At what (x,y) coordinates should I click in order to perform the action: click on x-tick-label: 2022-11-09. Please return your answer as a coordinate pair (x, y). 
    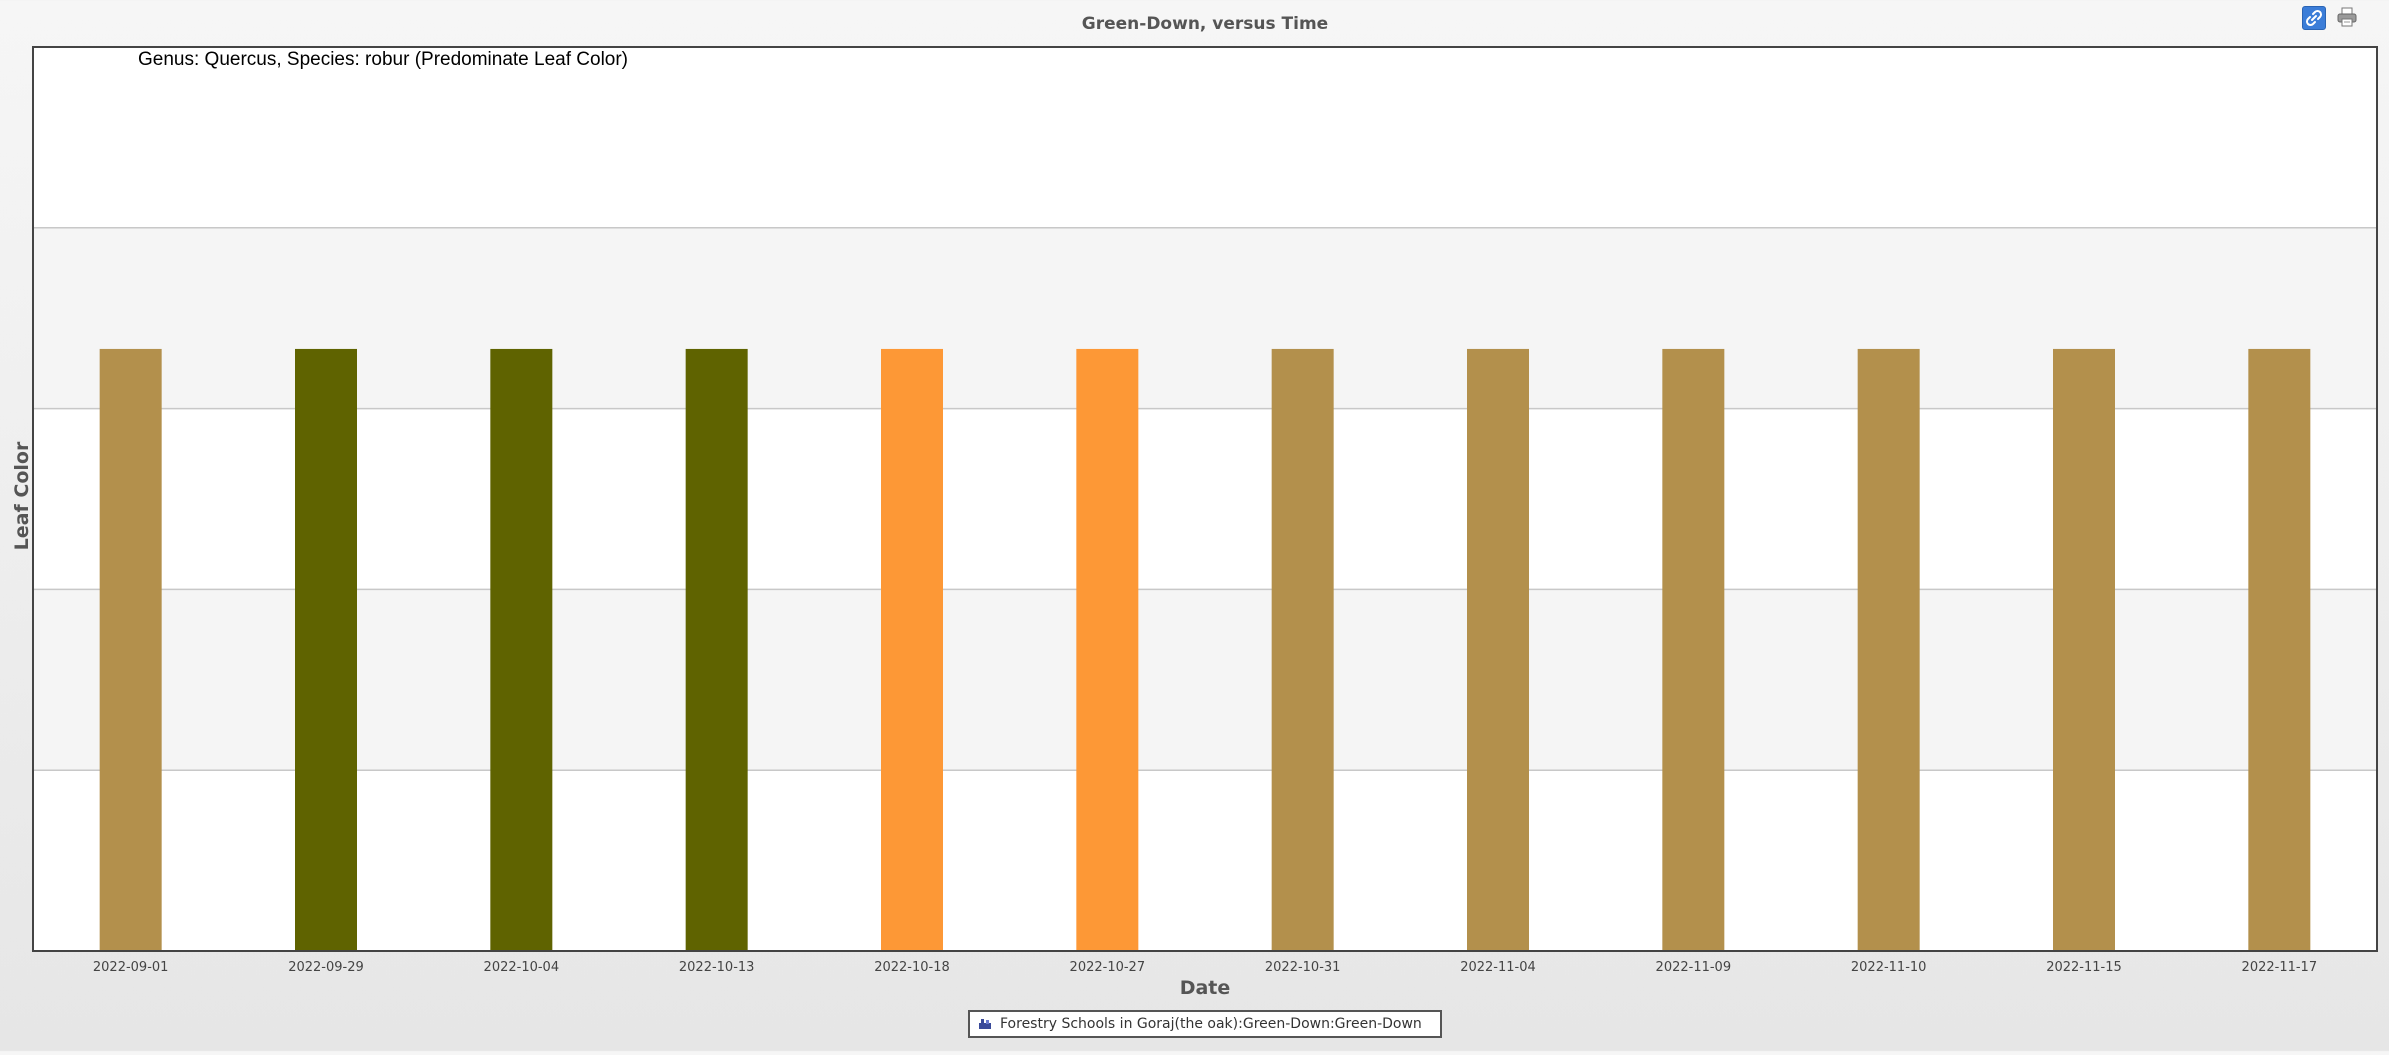
    Looking at the image, I should click on (1694, 967).